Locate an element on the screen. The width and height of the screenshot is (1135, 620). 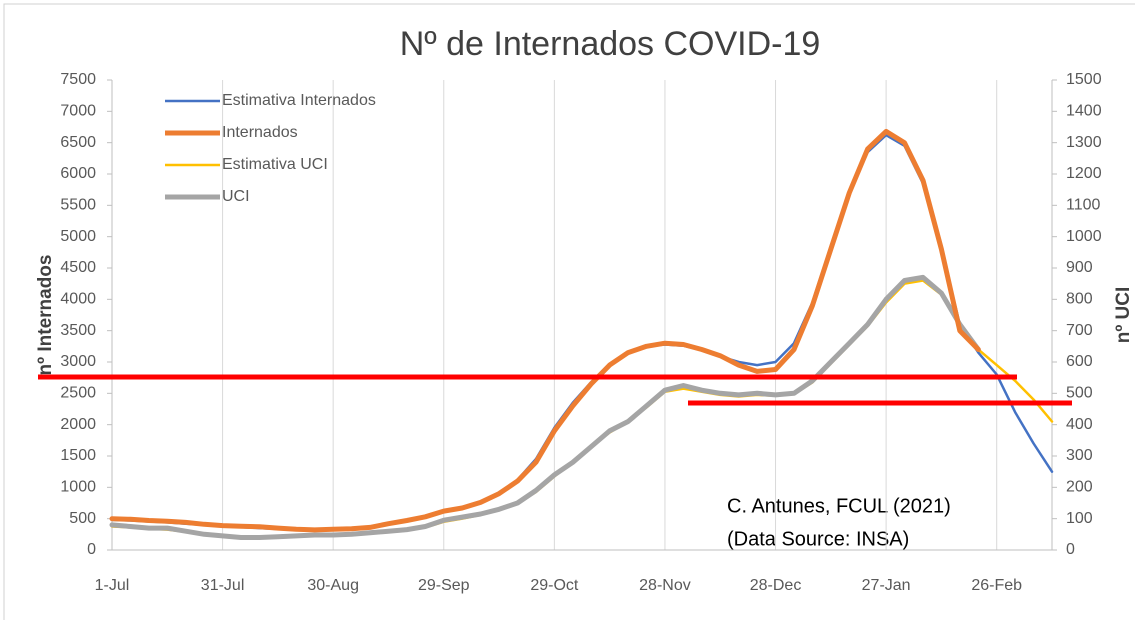
x-tick-label: 30-Aug is located at coordinates (333, 585).